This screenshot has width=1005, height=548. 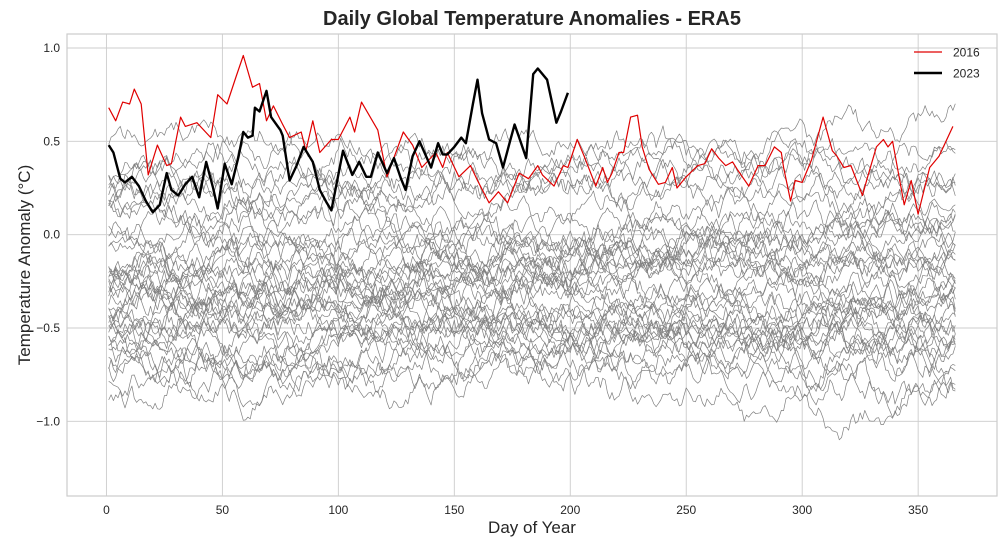 I want to click on series-line-2013, so click(x=532, y=235).